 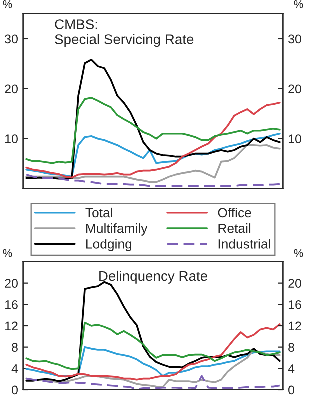 I want to click on y-tick-label: 0, so click(x=15, y=390).